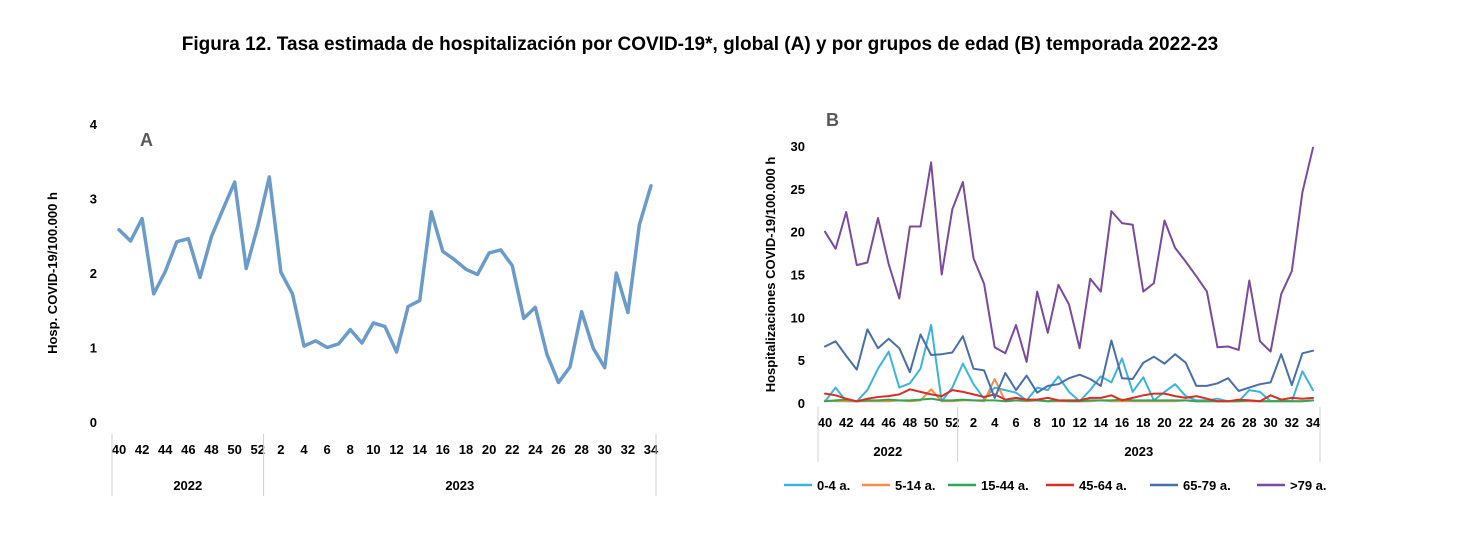  What do you see at coordinates (1207, 485) in the screenshot?
I see `panel-b-legend-label: 65-79 a.` at bounding box center [1207, 485].